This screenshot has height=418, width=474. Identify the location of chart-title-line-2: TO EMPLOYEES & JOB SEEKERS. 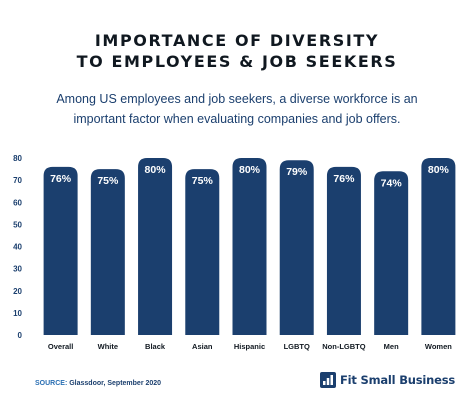
(237, 61).